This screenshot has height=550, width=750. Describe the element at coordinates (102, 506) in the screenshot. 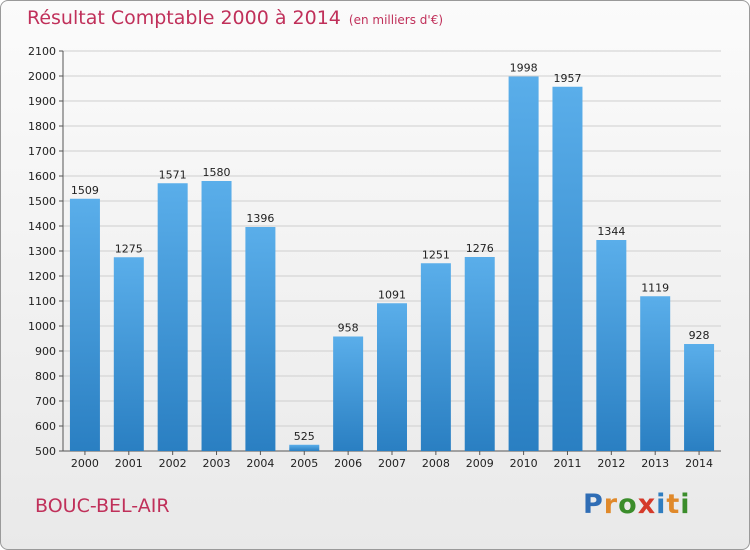

I see `town-name: BOUC-BEL-AIR` at that location.